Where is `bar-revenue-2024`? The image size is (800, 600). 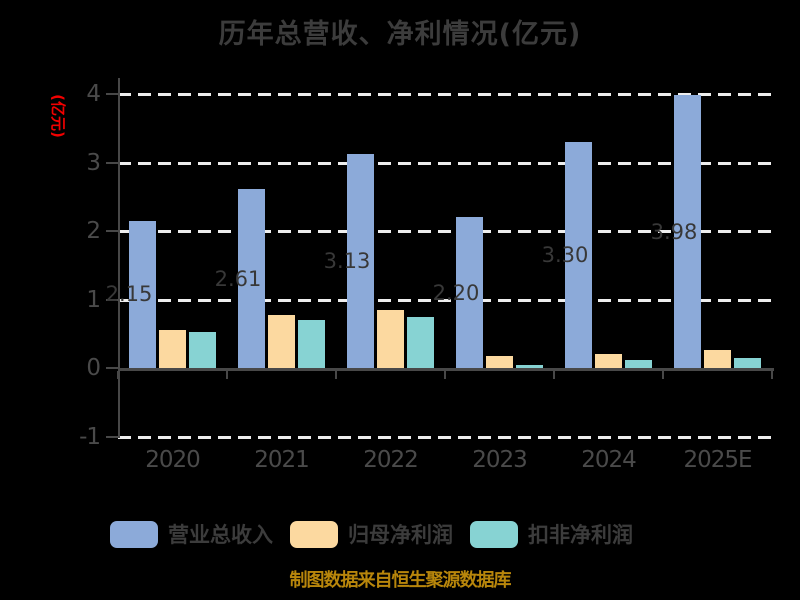
bar-revenue-2024 is located at coordinates (578, 255).